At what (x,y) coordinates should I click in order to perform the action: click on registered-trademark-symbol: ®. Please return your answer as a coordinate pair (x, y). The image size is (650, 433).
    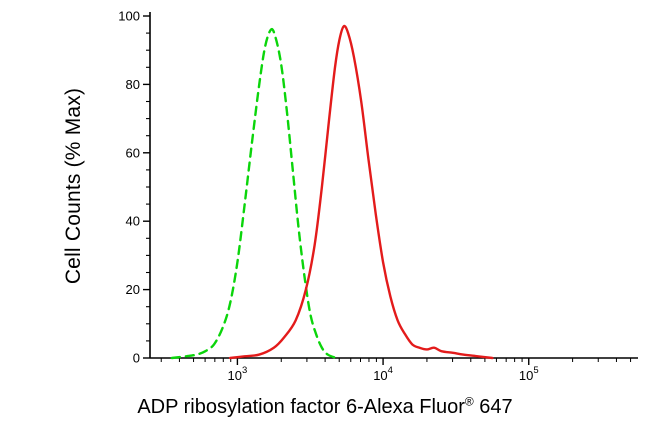
    Looking at the image, I should click on (469, 401).